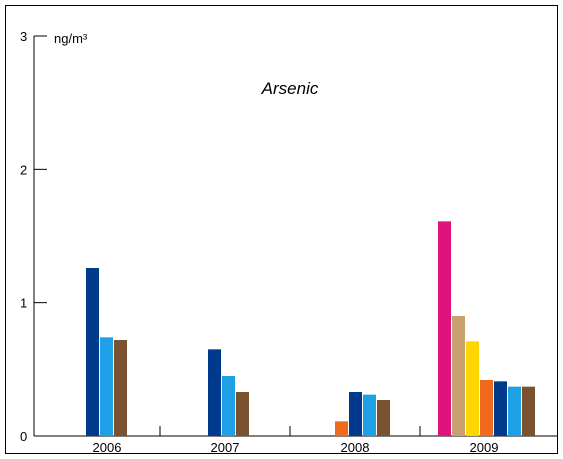 The image size is (563, 459). I want to click on chart-title: Arsenic, so click(290, 88).